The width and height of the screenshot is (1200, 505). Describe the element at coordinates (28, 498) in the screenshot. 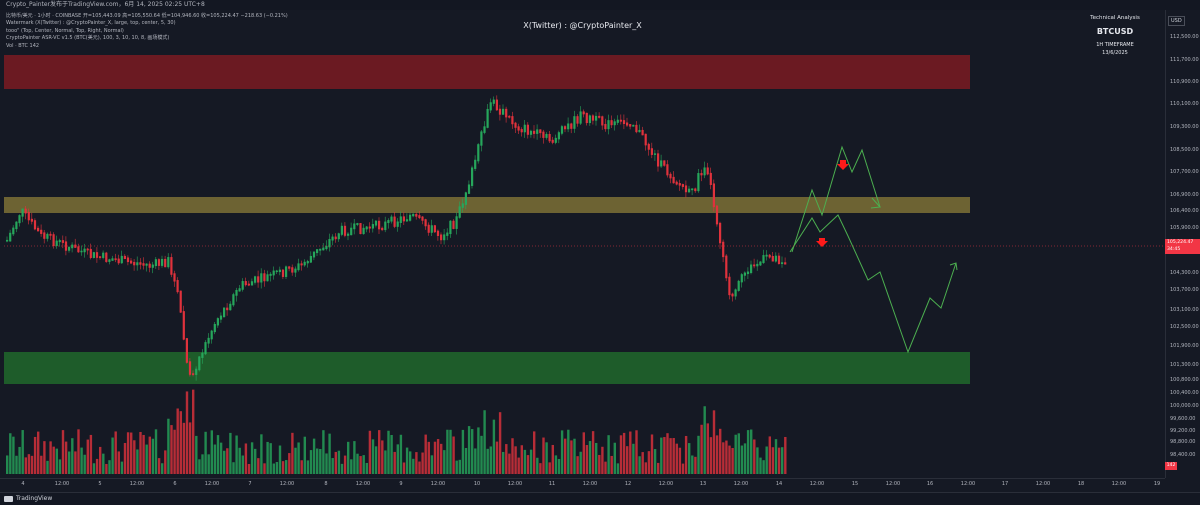

I see `tradingview-logo: TradingView` at that location.